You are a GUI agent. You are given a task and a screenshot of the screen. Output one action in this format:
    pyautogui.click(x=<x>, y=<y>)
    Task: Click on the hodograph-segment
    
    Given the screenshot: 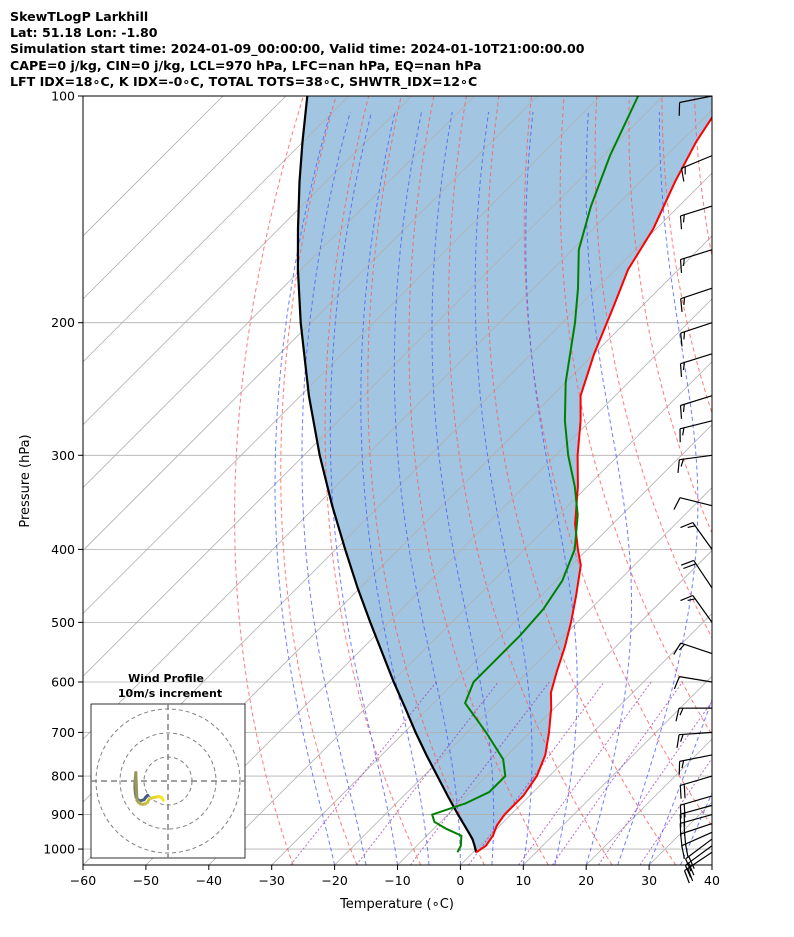 What is the action you would take?
    pyautogui.click(x=162, y=799)
    